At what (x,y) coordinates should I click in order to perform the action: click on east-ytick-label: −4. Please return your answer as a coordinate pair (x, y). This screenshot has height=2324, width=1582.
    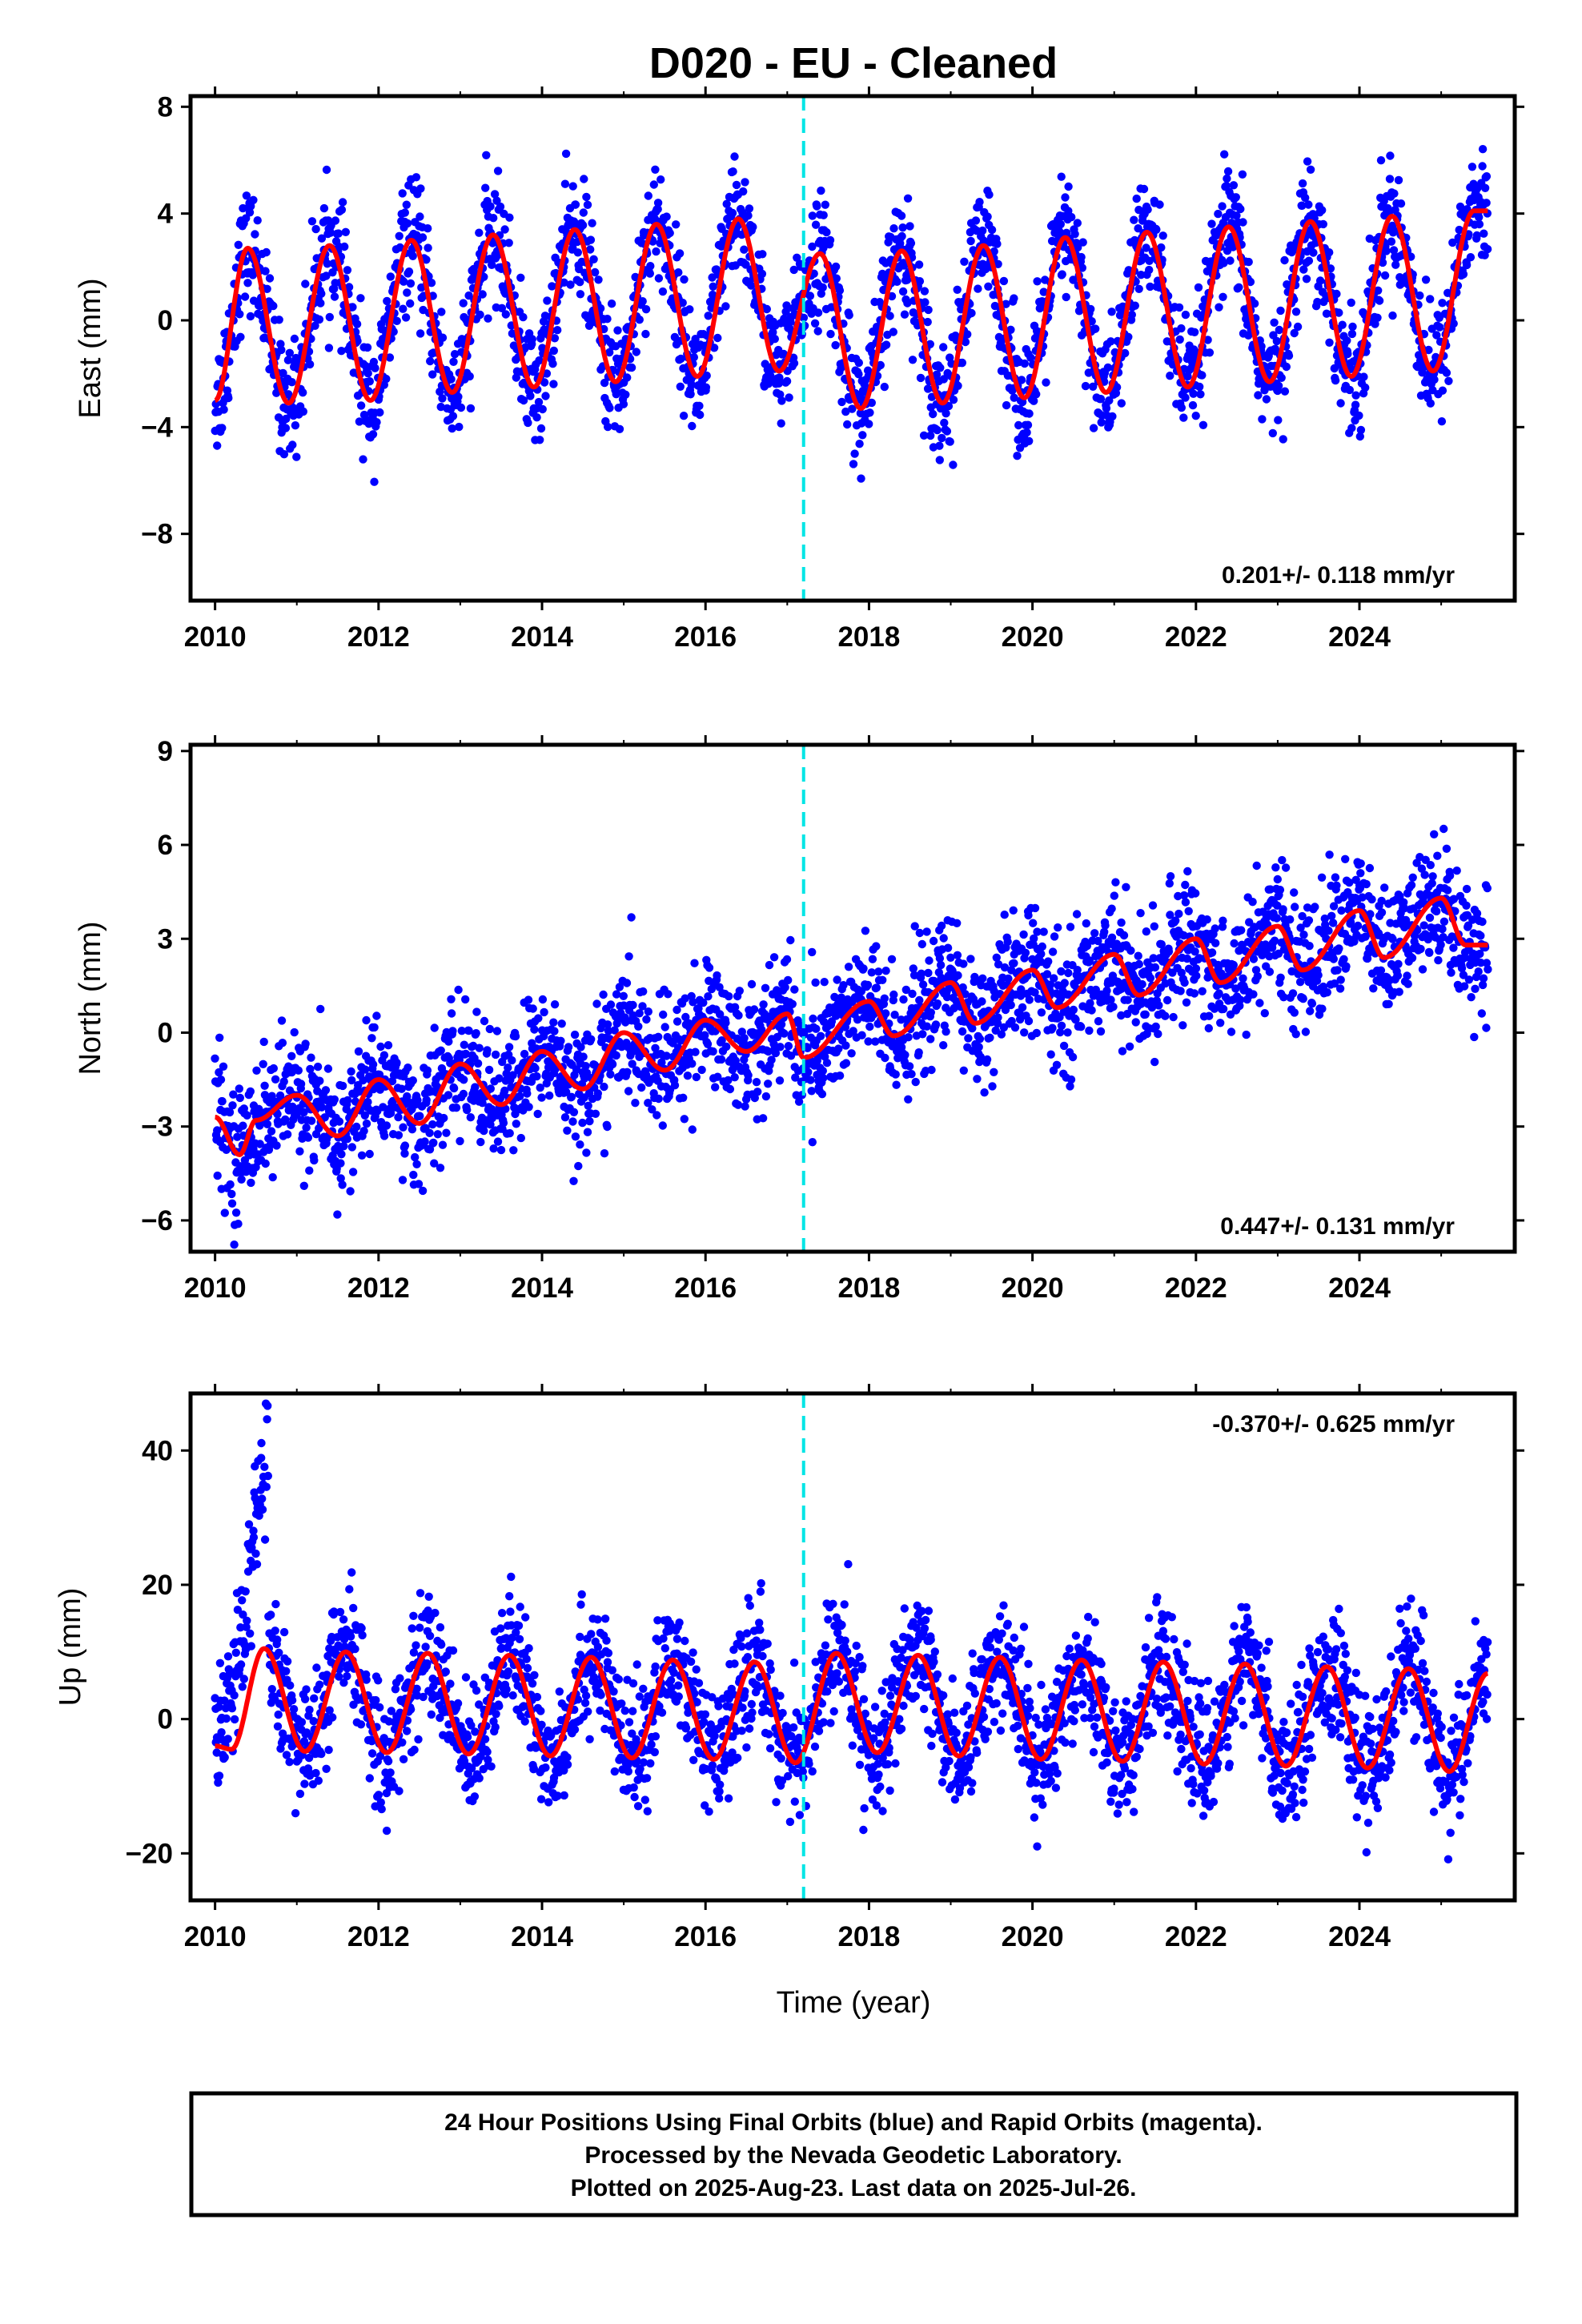
    Looking at the image, I should click on (157, 427).